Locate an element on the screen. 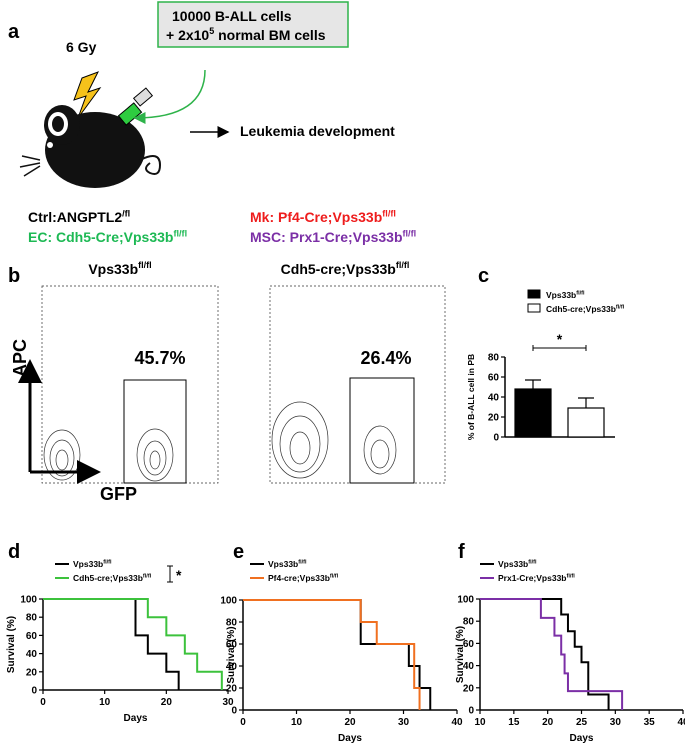  y-axis-label: % of B-ALL cell in PB is located at coordinates (471, 397).